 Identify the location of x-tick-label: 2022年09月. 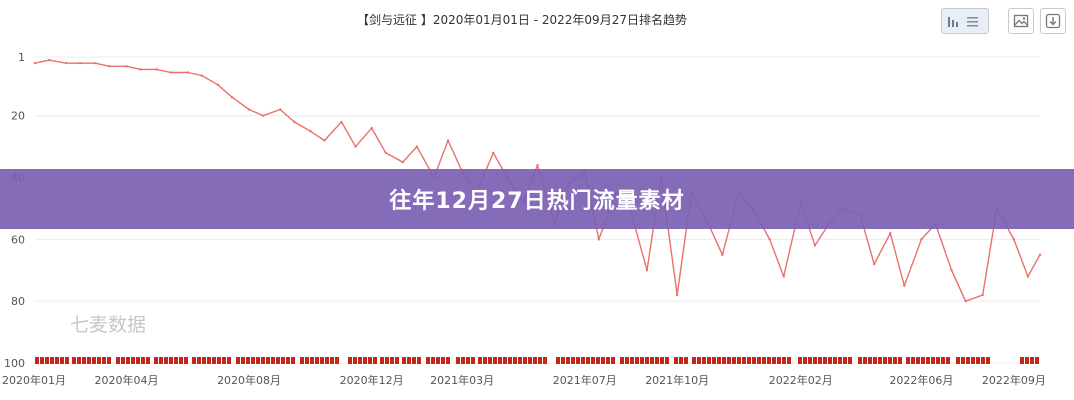
(1014, 380).